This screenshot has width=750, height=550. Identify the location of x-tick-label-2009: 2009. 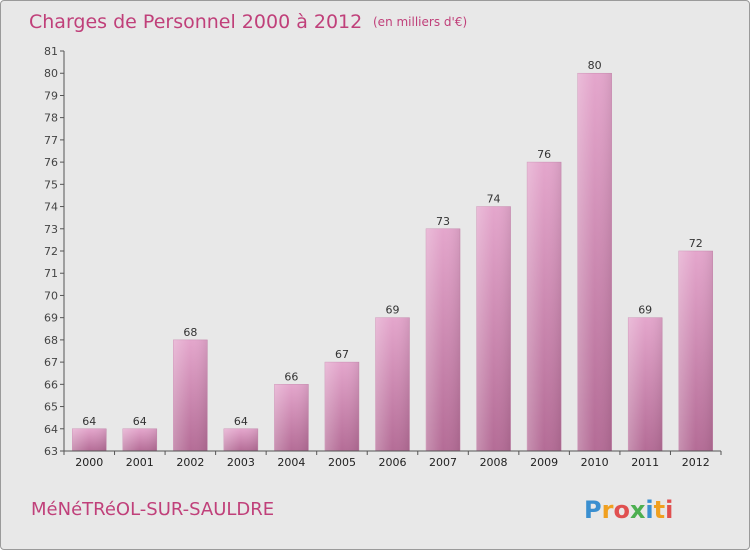
(544, 462).